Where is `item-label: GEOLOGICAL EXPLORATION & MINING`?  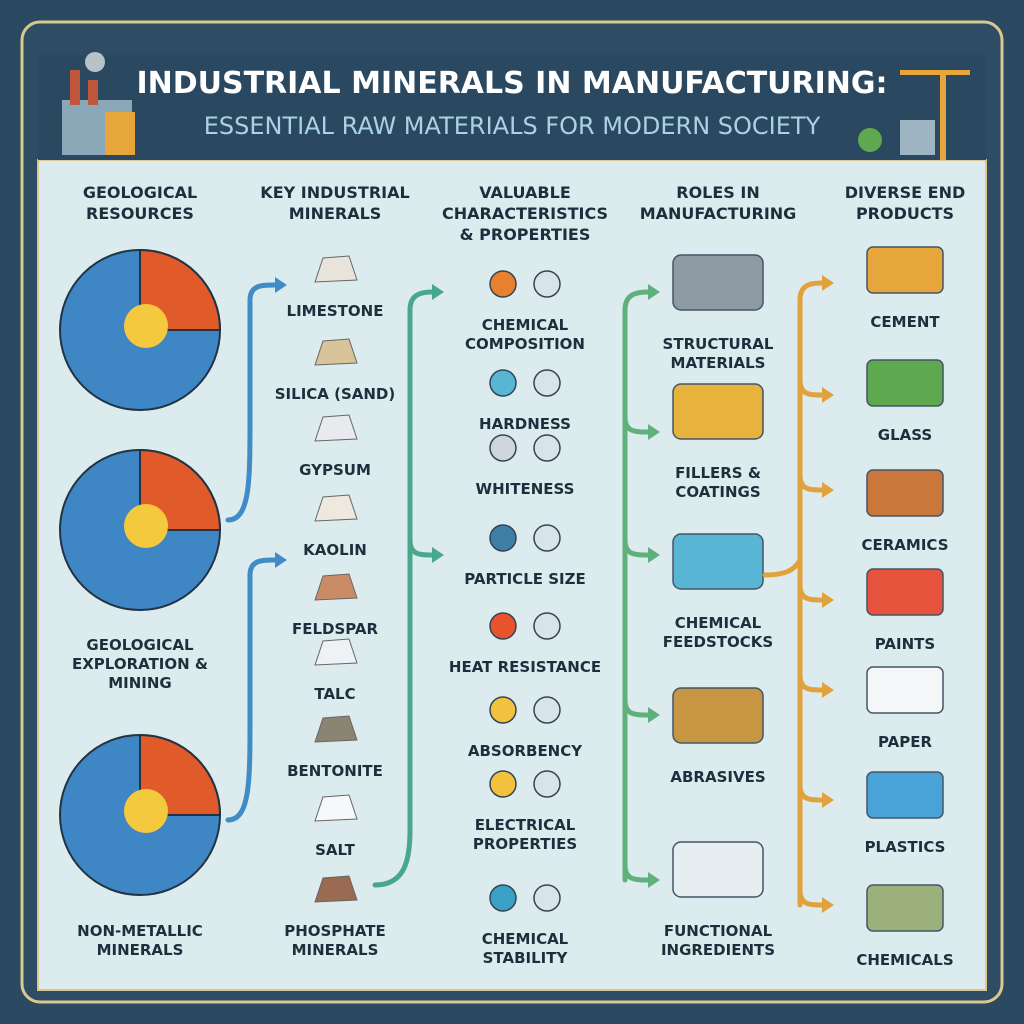 item-label: GEOLOGICAL EXPLORATION & MINING is located at coordinates (140, 664).